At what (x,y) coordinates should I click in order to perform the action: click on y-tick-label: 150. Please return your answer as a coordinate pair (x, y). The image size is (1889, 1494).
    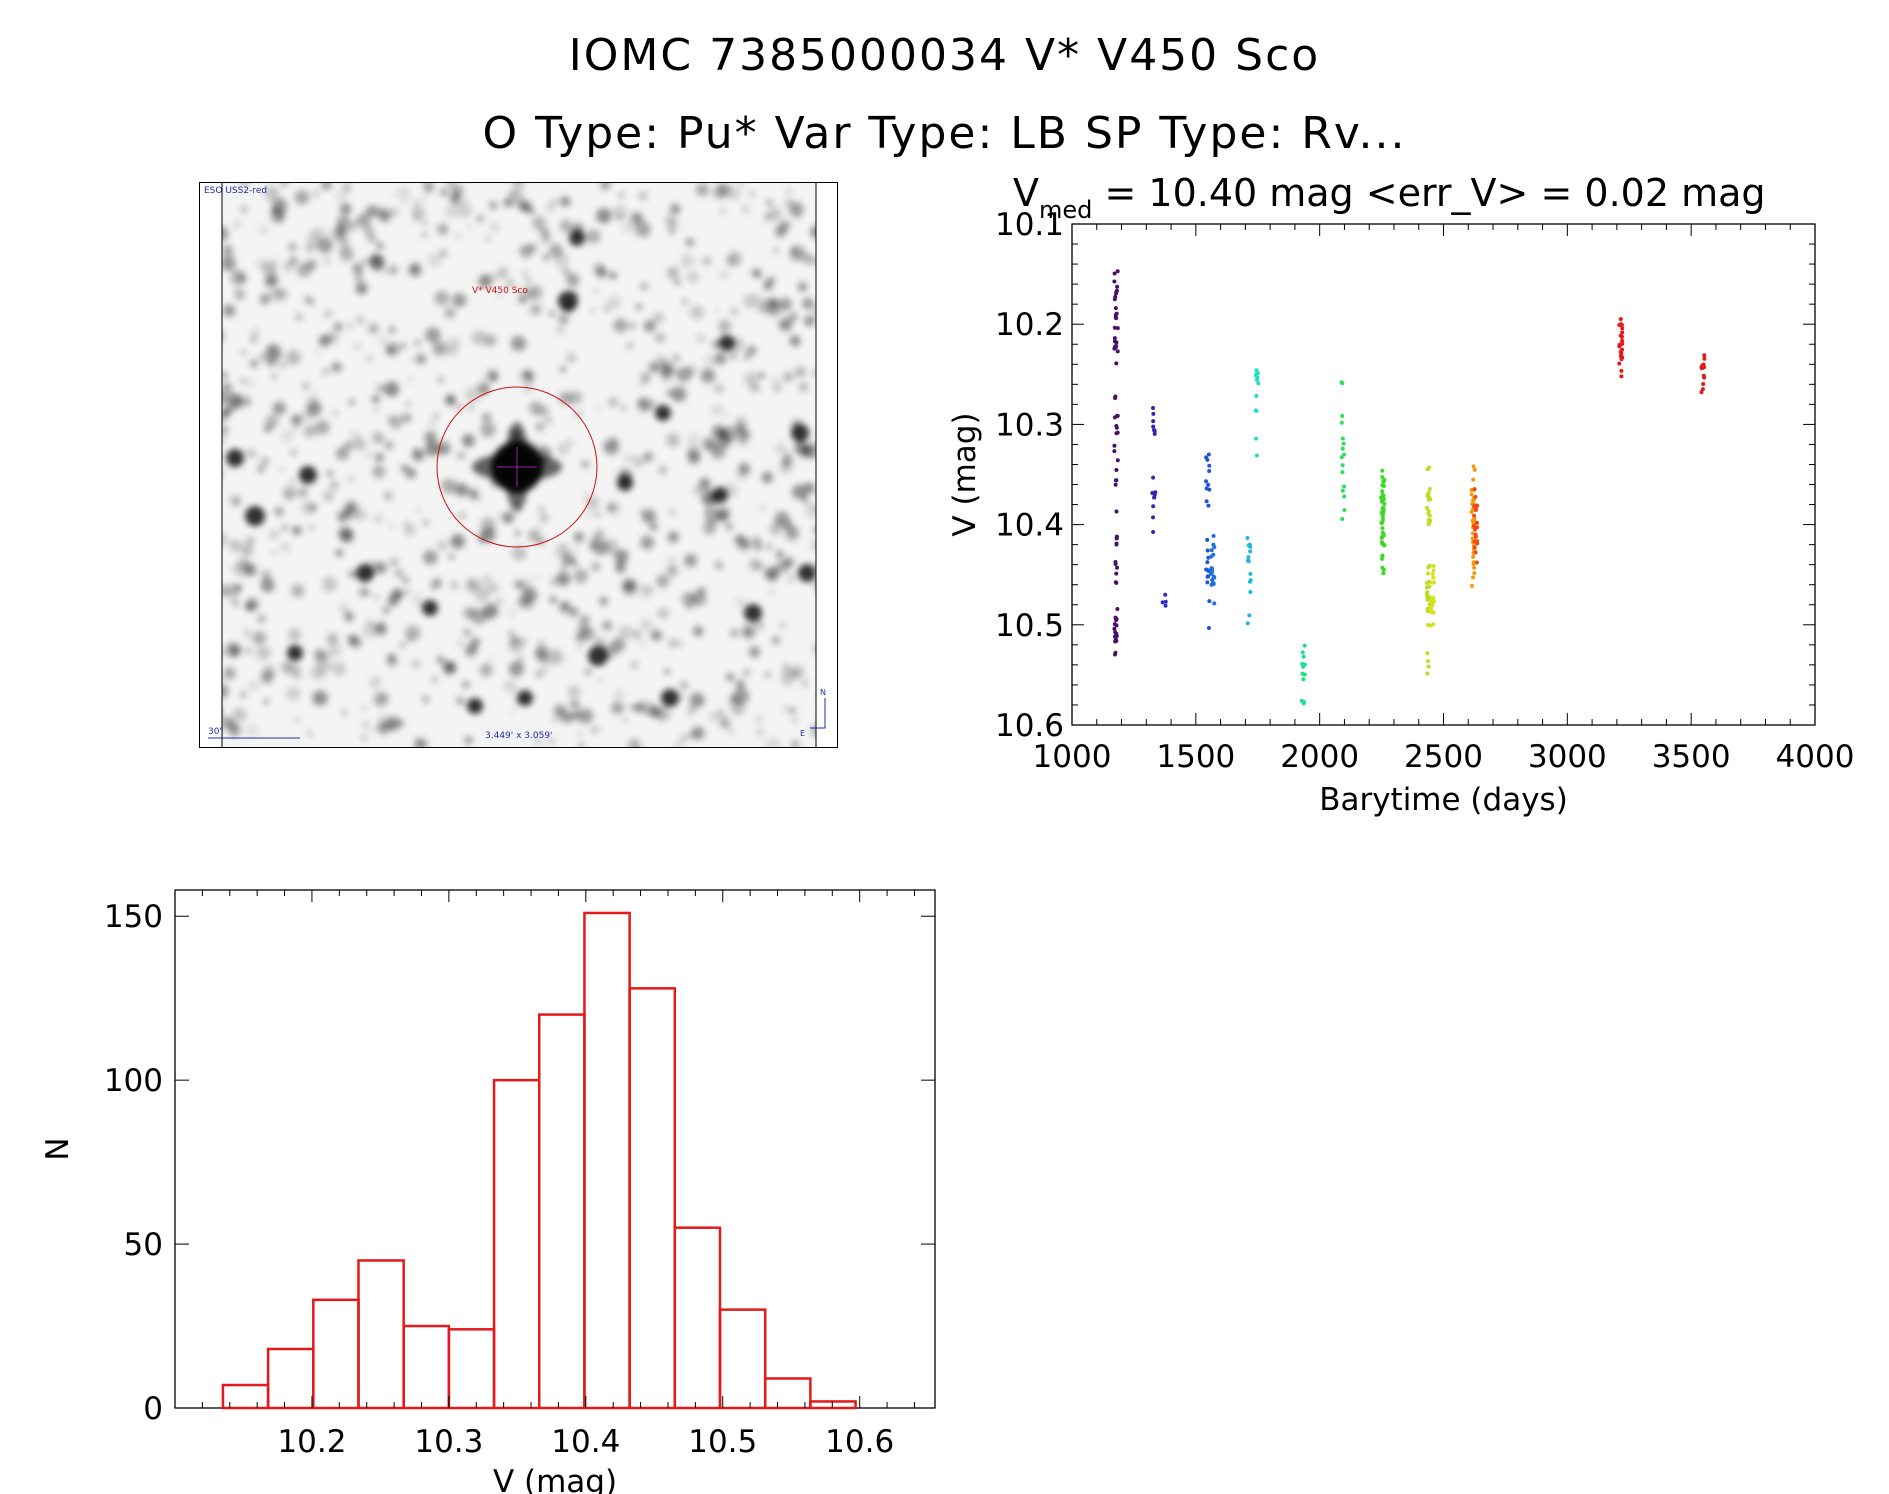
    Looking at the image, I should click on (133, 917).